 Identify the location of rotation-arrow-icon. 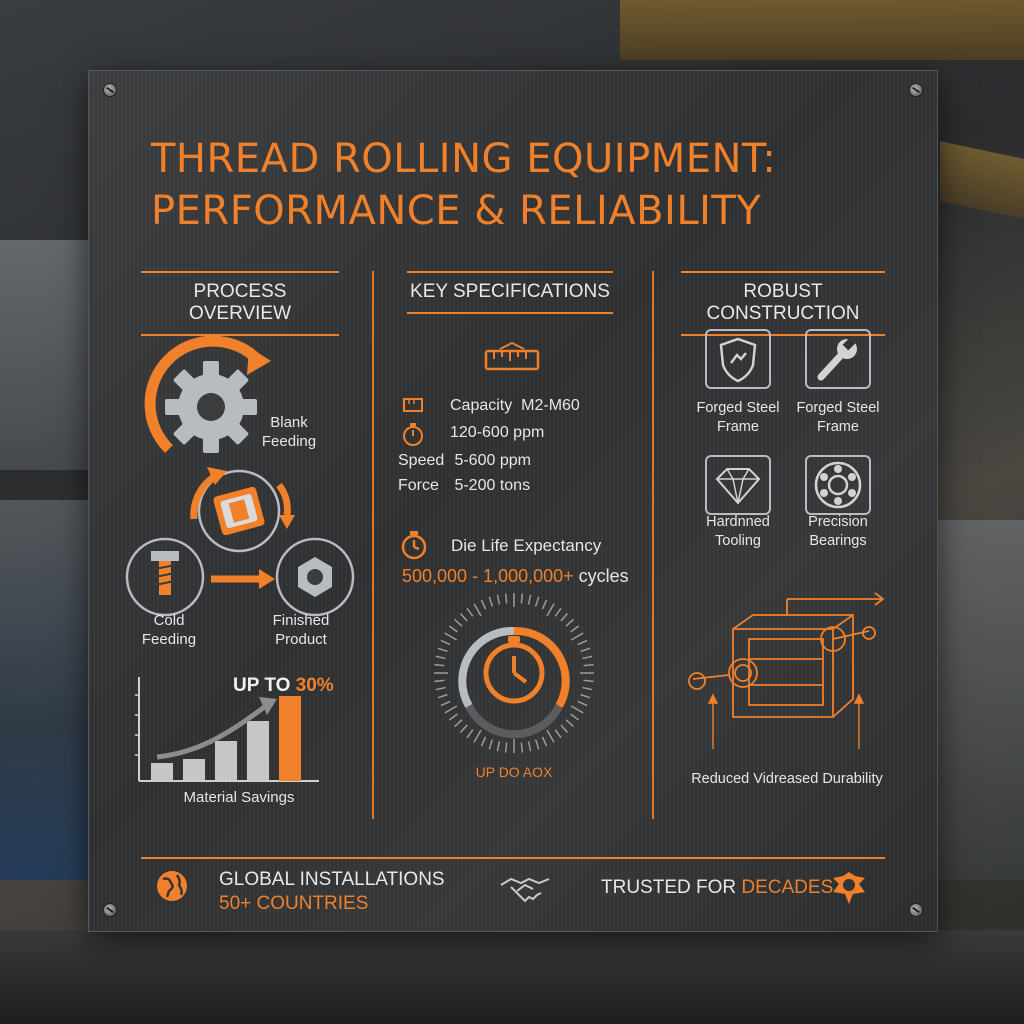
(202, 394).